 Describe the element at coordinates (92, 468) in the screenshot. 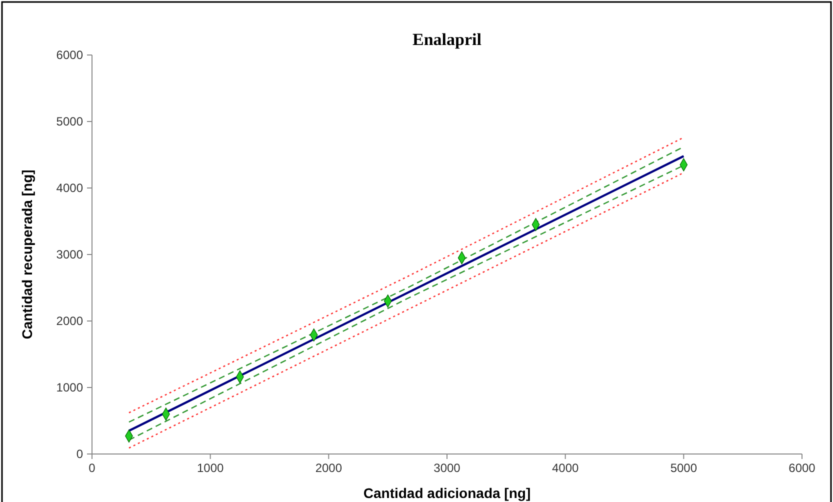

I see `x-tick-label: 0` at that location.